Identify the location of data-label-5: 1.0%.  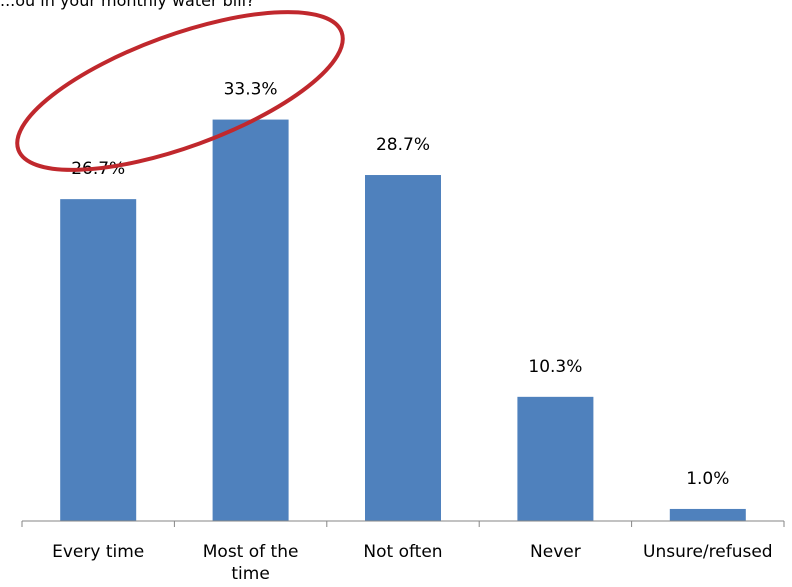
(707, 479).